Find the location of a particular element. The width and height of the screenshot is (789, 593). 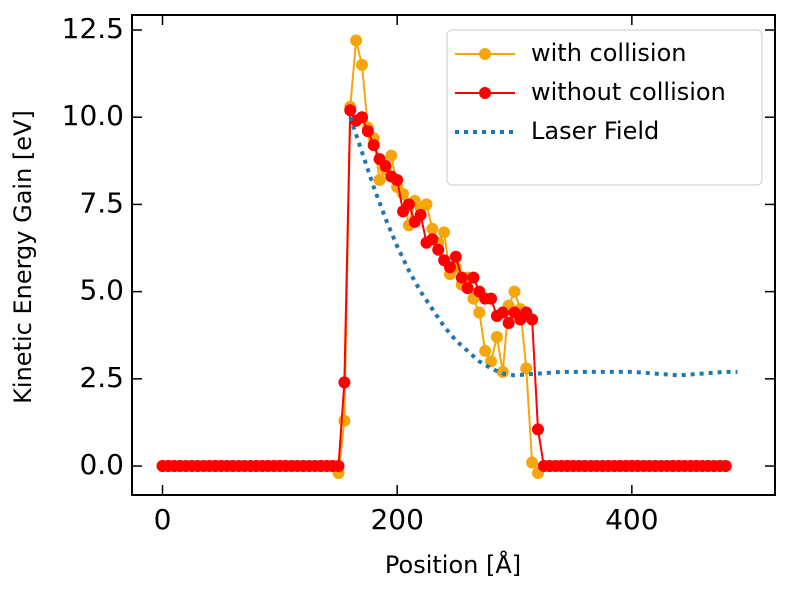

y-axis-label: Kinetic Energy Gain [eV] is located at coordinates (23, 257).